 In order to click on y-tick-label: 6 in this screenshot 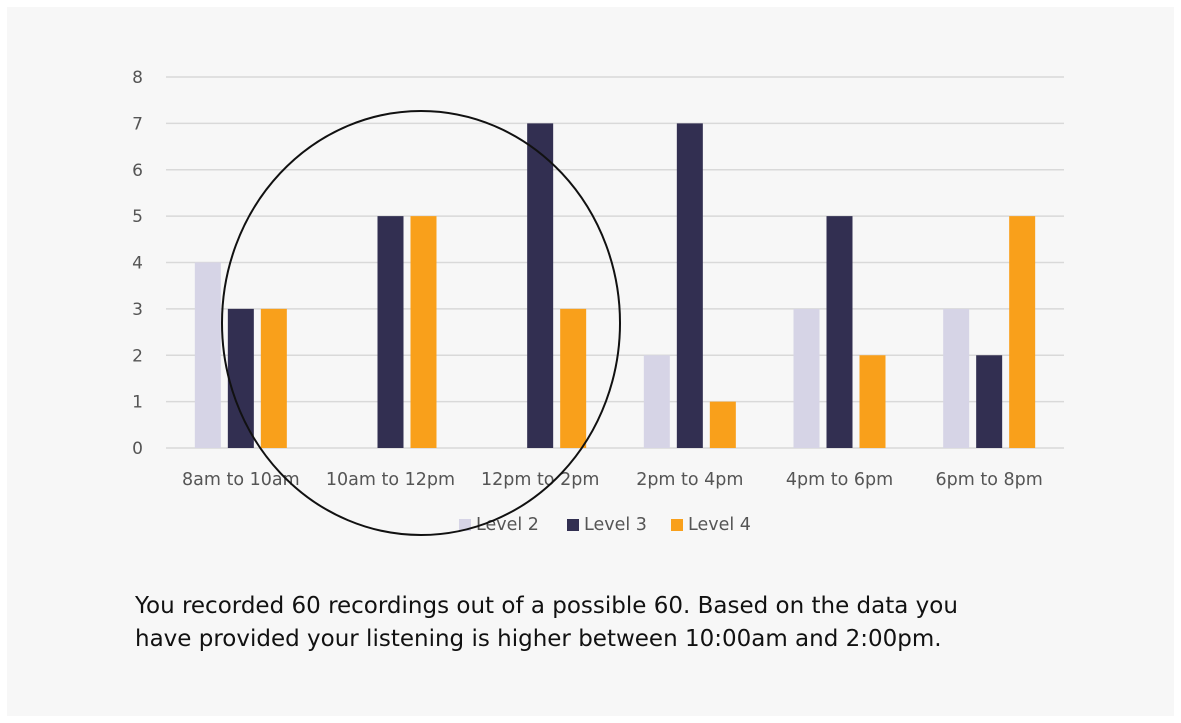, I will do `click(137, 171)`.